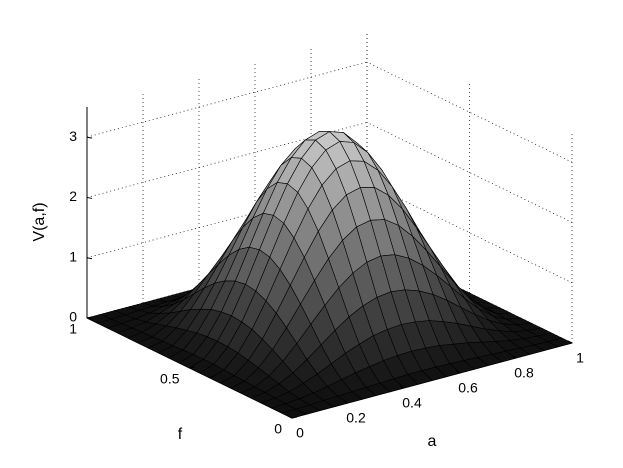 This screenshot has height=468, width=623. Describe the element at coordinates (356, 418) in the screenshot. I see `x-tick-label: 0.2` at that location.